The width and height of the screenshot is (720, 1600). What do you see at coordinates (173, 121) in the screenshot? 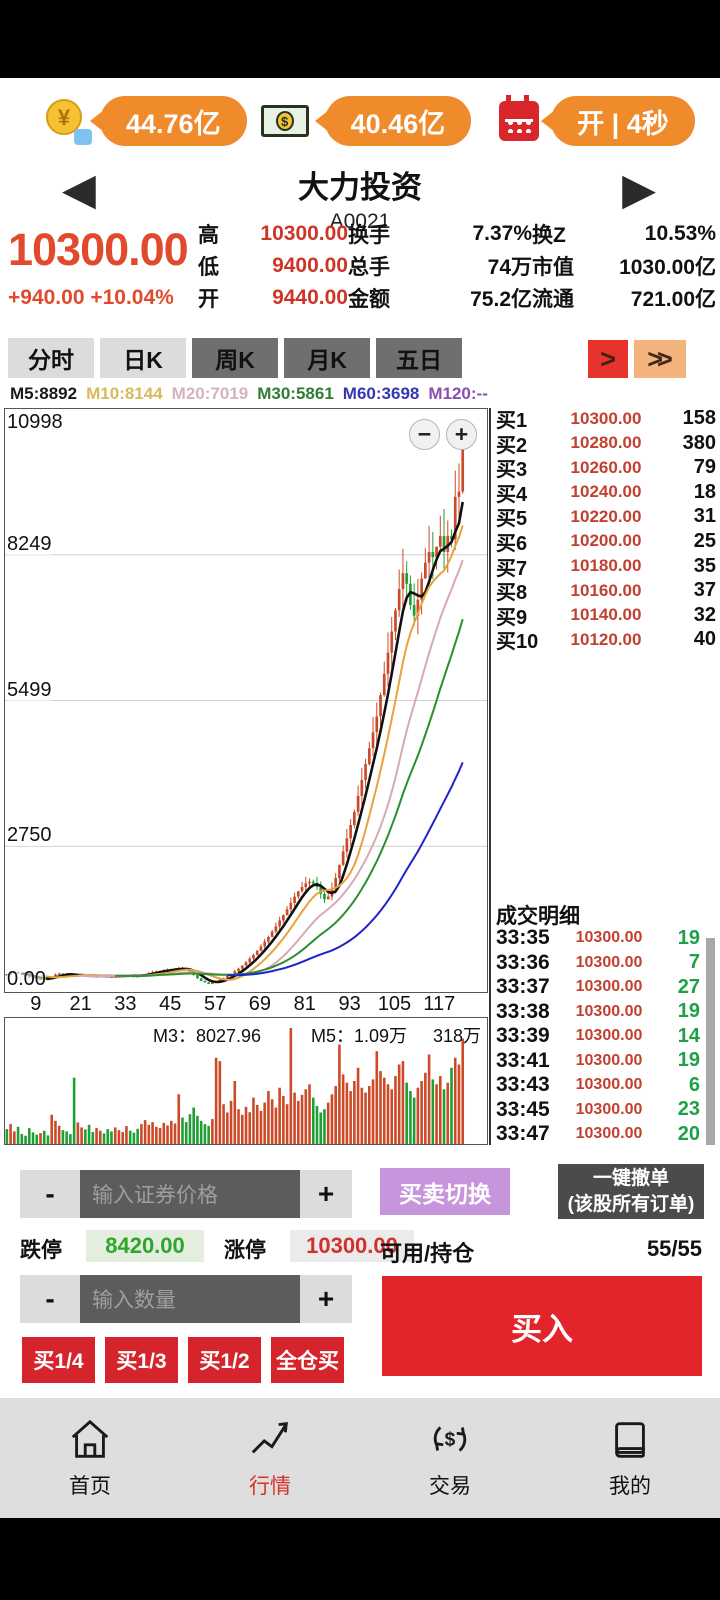
I see `fund1-pill: 44.76亿` at bounding box center [173, 121].